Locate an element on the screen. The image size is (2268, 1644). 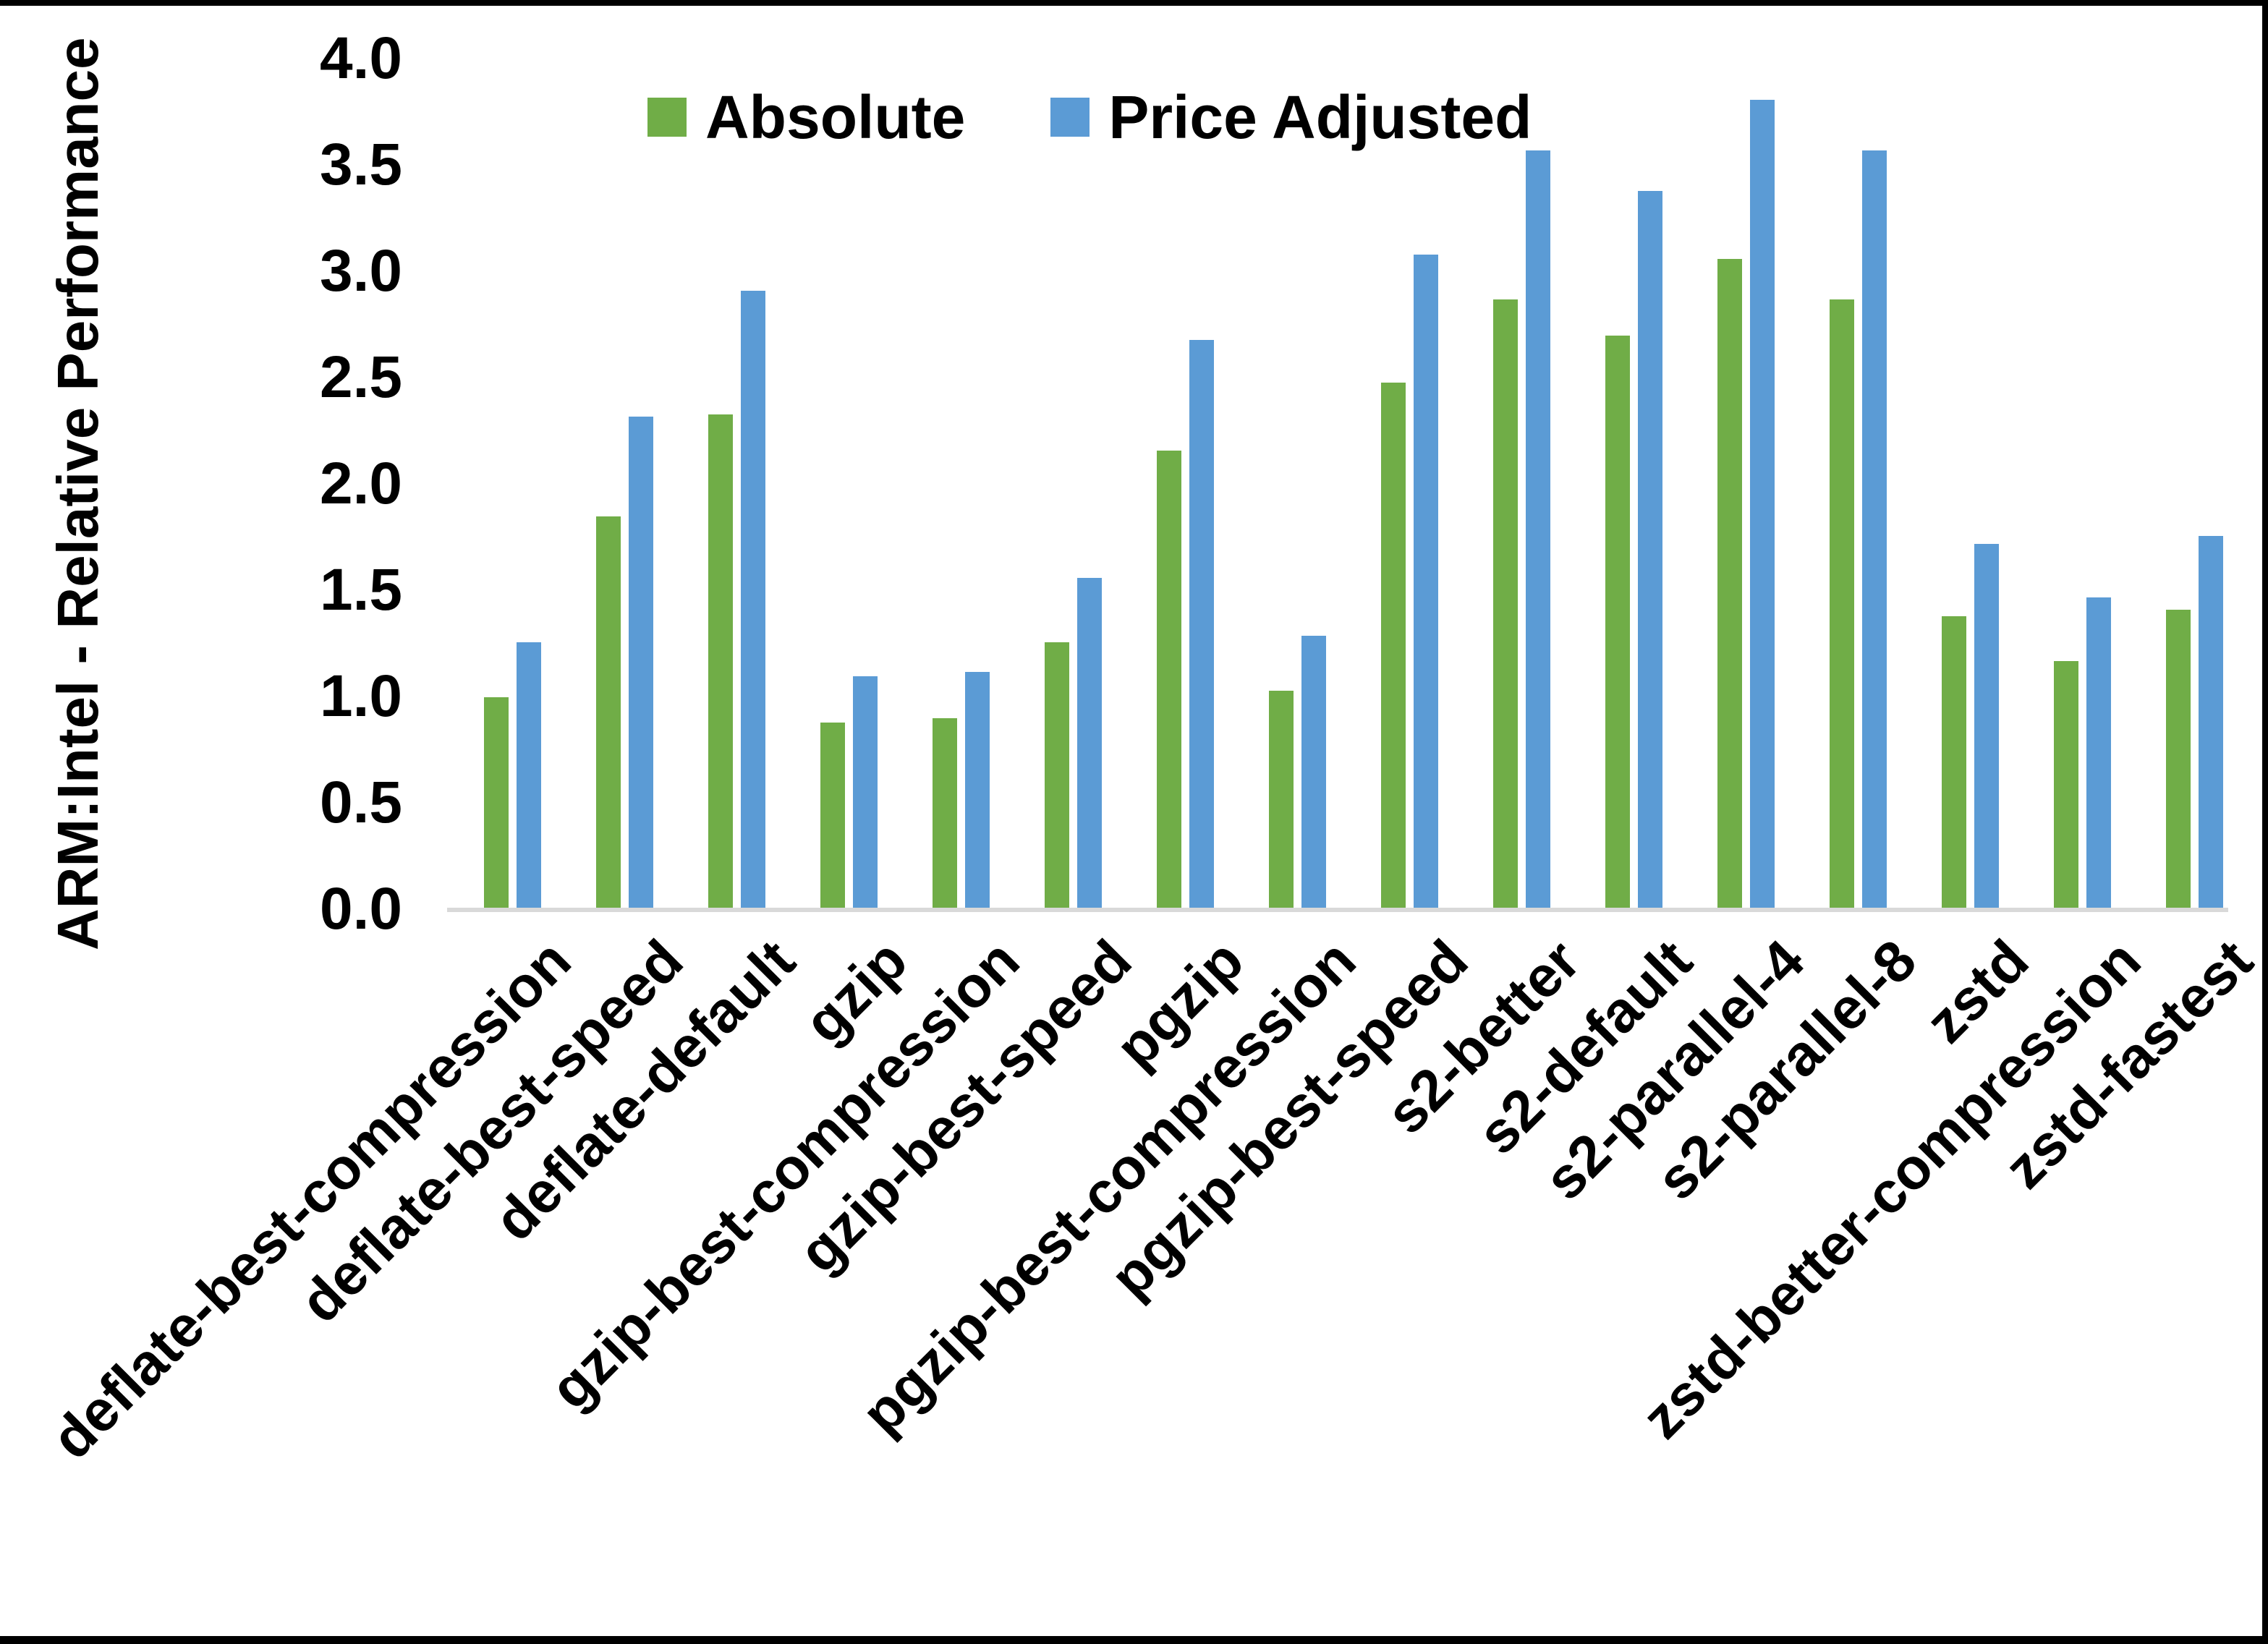
y-tick-label: 0.5 is located at coordinates (361, 802).